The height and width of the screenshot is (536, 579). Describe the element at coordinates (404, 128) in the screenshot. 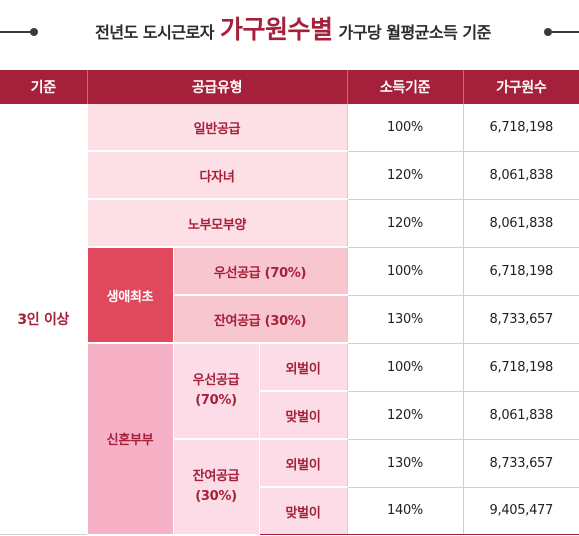

I see `general-income: 100%` at that location.